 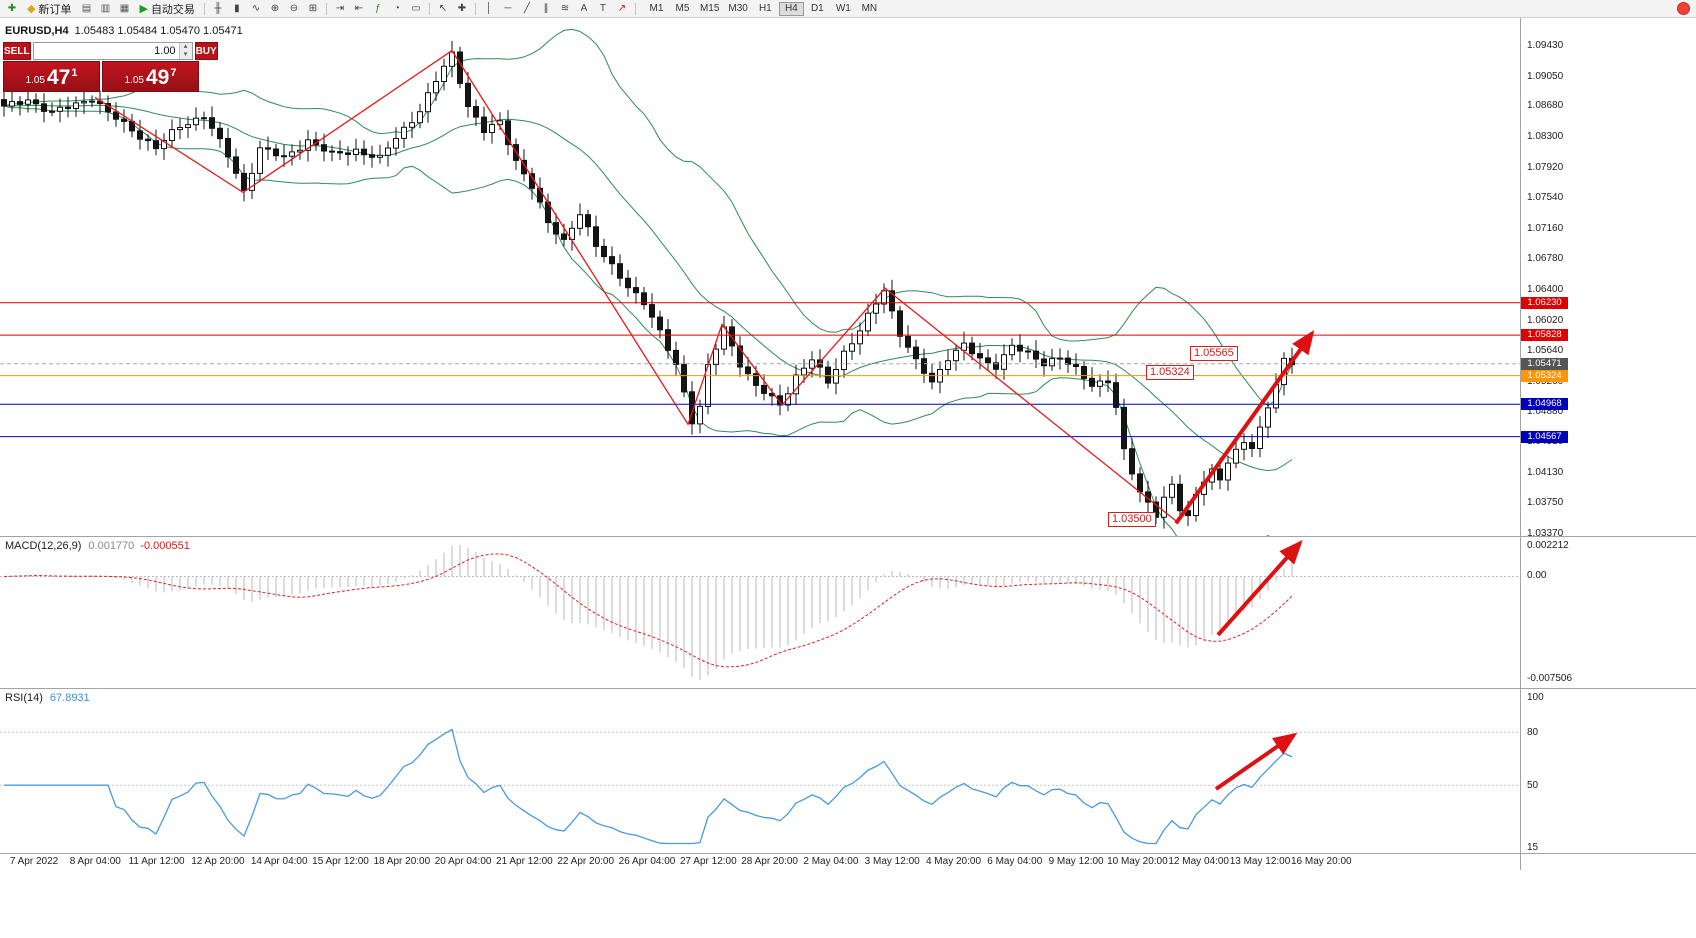 I want to click on timeframe-w1-button: W1, so click(x=843, y=8).